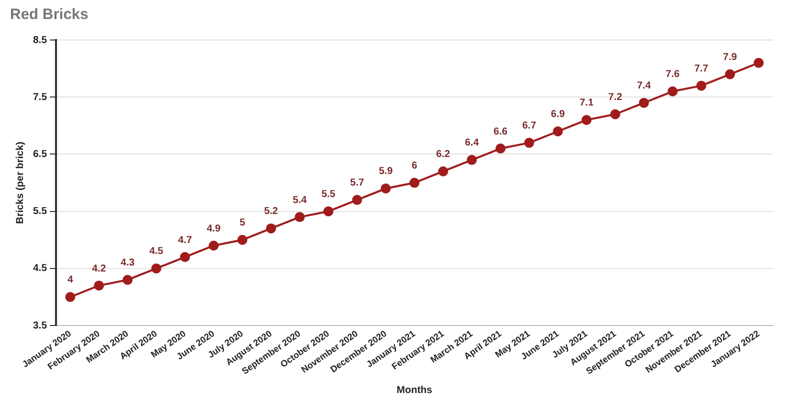 The image size is (793, 400). What do you see at coordinates (40, 326) in the screenshot?
I see `y-tick-label: 3.5` at bounding box center [40, 326].